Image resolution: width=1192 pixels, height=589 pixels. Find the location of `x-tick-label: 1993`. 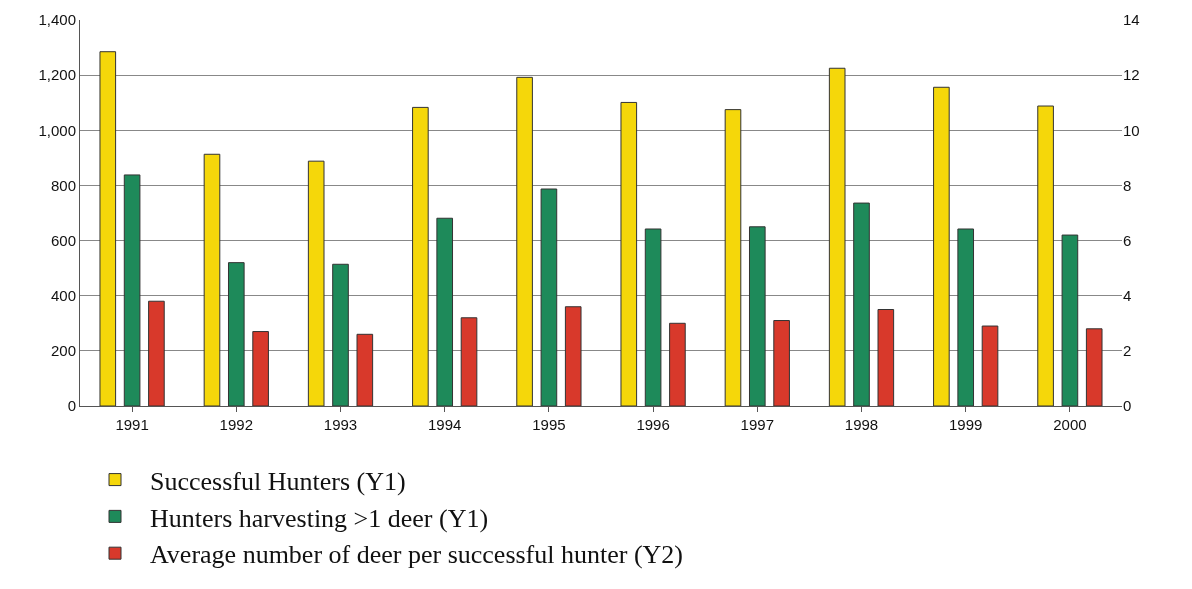

x-tick-label: 1993 is located at coordinates (340, 424).